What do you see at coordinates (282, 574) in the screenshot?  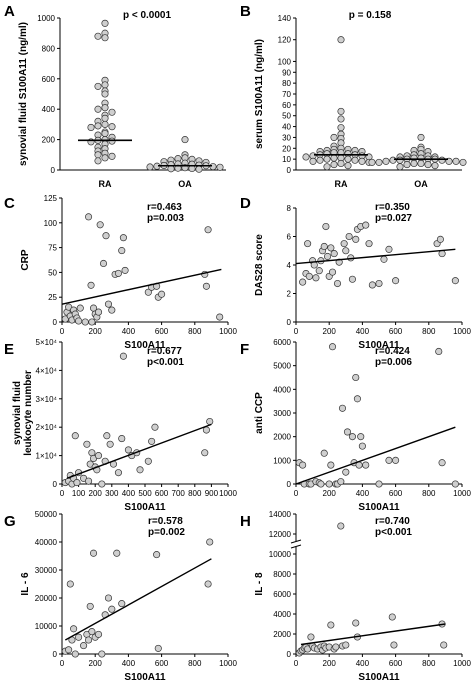 I see `y-tick-label-h: 8000` at bounding box center [282, 574].